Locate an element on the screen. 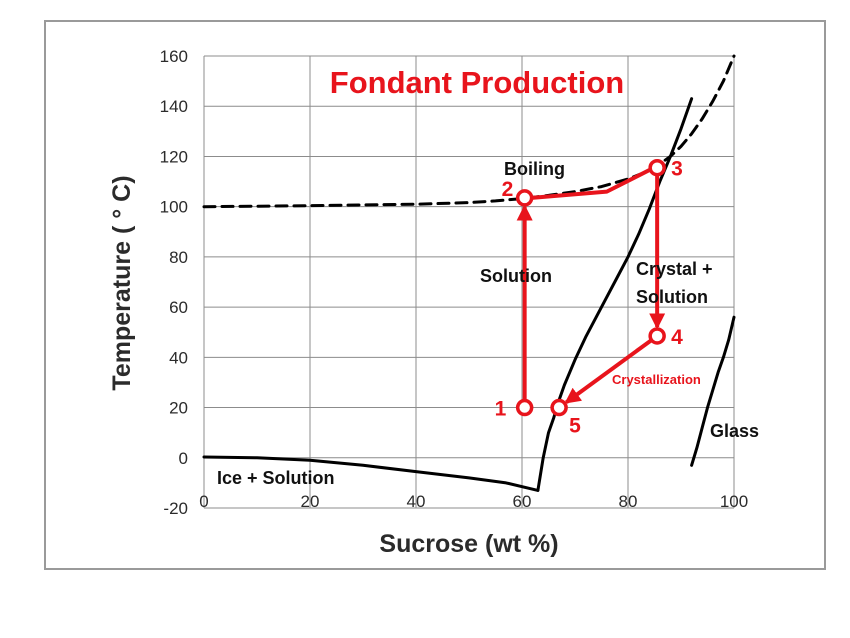  y-tick-label: 40 is located at coordinates (178, 357).